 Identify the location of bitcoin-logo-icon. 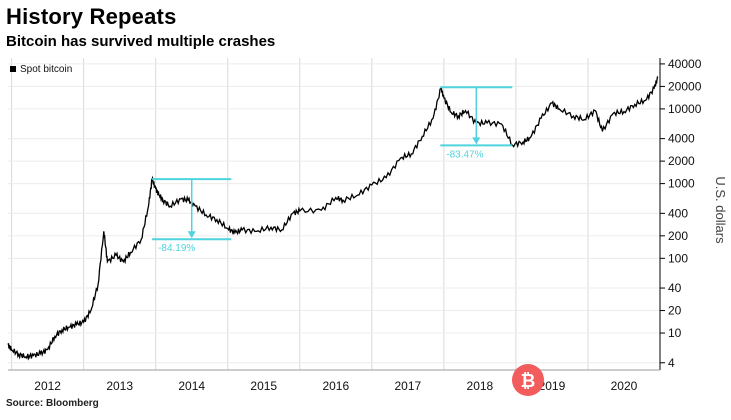
(528, 380).